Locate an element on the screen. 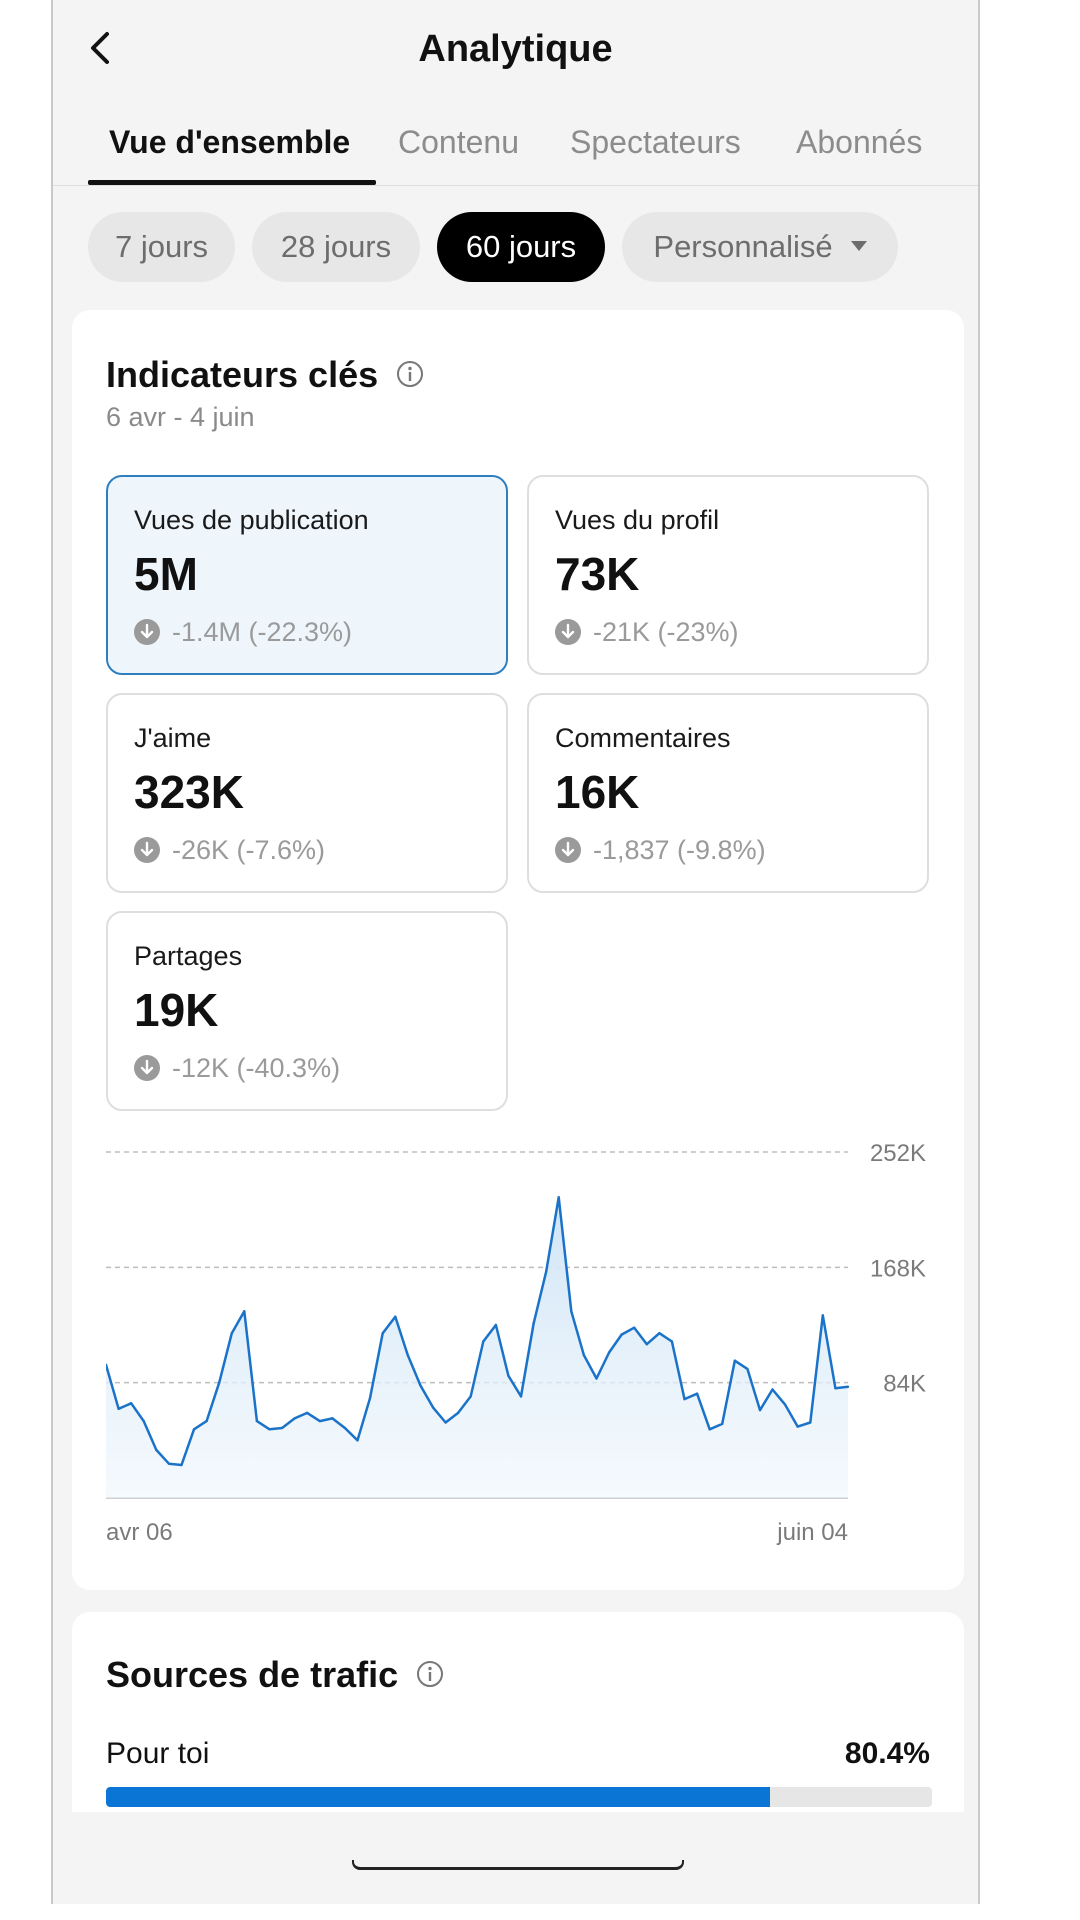 The width and height of the screenshot is (1080, 1920). metric-likes: J'aime 323K -26K (-7.6%) is located at coordinates (307, 793).